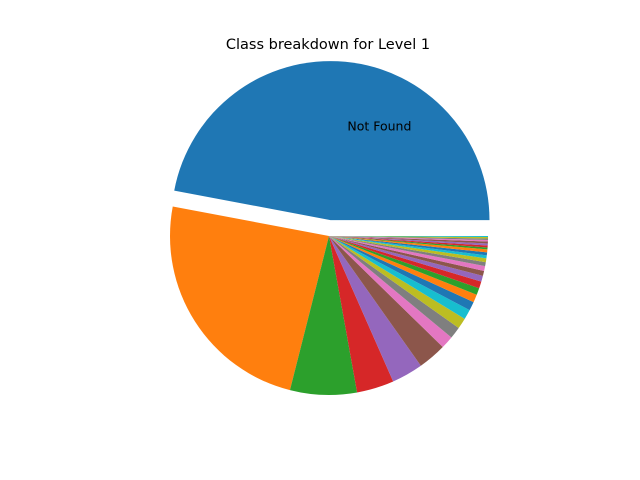 The height and width of the screenshot is (480, 640). I want to click on slice-label-1: Not Found, so click(379, 125).